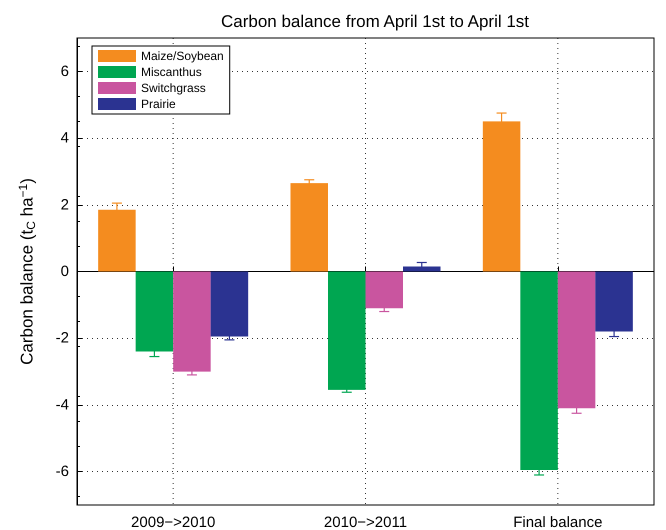  I want to click on x-tick-label: Final balance, so click(557, 522).